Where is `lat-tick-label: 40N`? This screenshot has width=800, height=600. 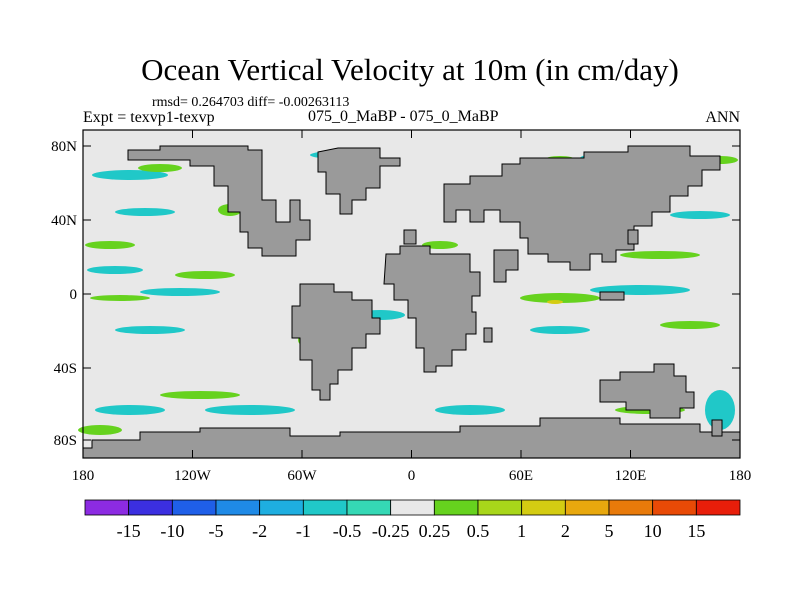 lat-tick-label: 40N is located at coordinates (64, 221).